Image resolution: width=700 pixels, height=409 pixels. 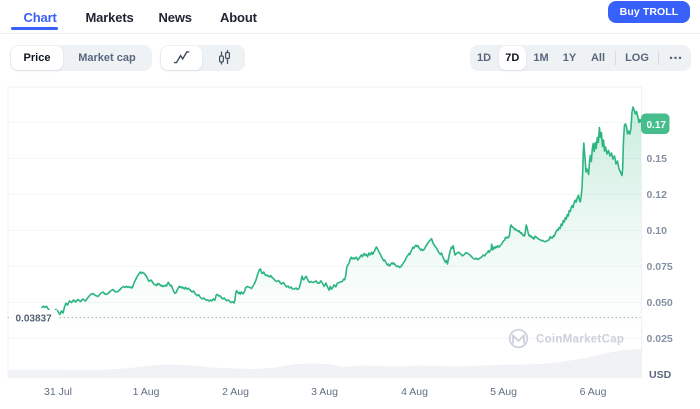 What do you see at coordinates (580, 340) in the screenshot?
I see `svg-text: CoinMarketCap` at bounding box center [580, 340].